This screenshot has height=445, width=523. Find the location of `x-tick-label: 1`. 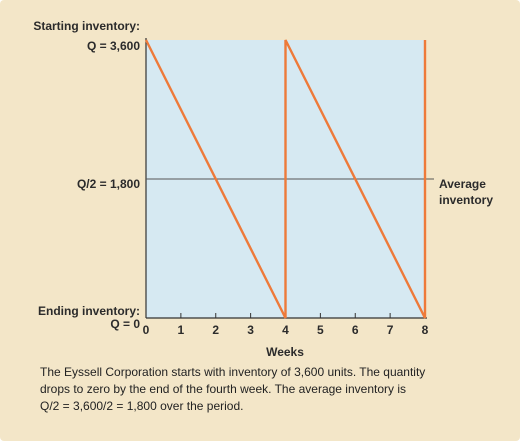

x-tick-label: 1 is located at coordinates (181, 330).